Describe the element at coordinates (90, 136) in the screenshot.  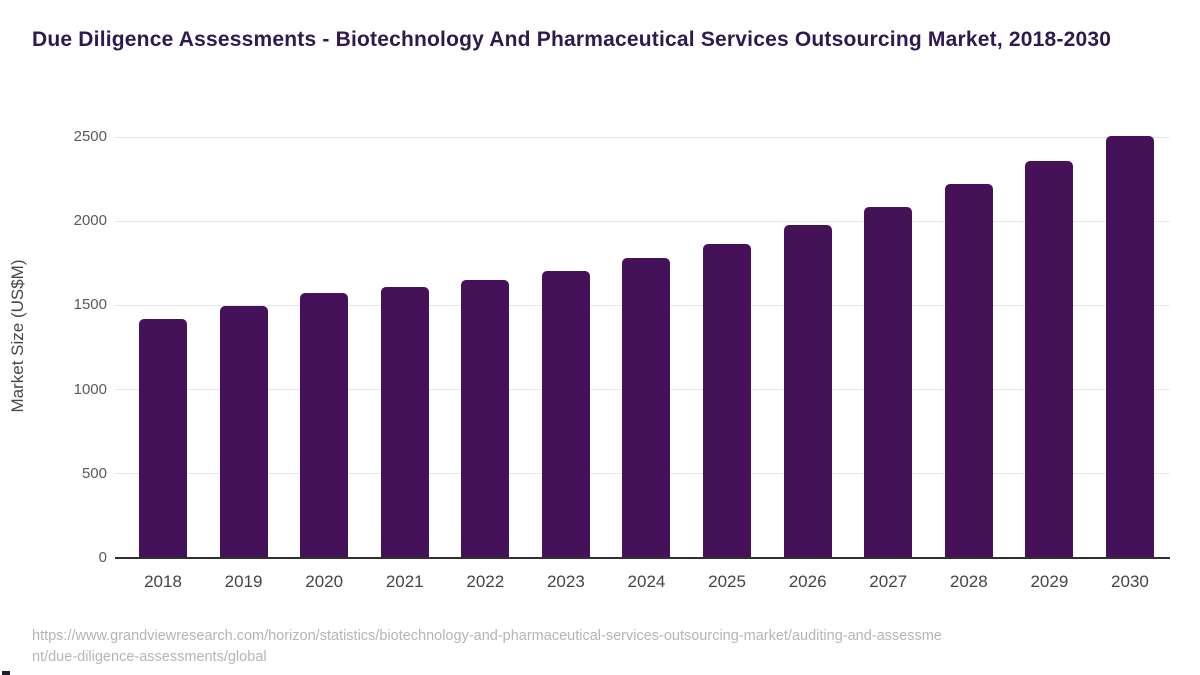
I see `y-tick-label-2500: 2500` at that location.